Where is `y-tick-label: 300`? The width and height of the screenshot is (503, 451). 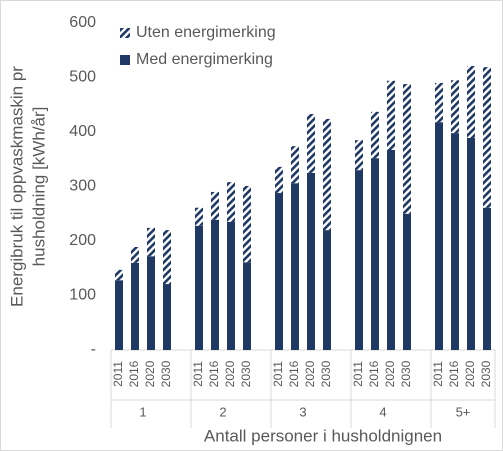 y-tick-label: 300 is located at coordinates (82, 186).